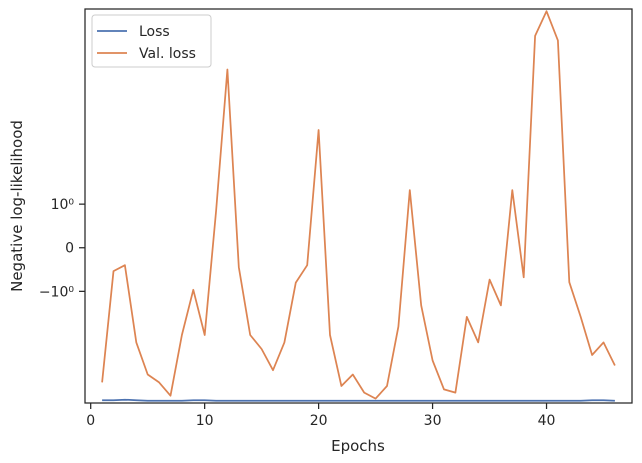  Describe the element at coordinates (57, 292) in the screenshot. I see `y-tick-label: −10⁰` at that location.